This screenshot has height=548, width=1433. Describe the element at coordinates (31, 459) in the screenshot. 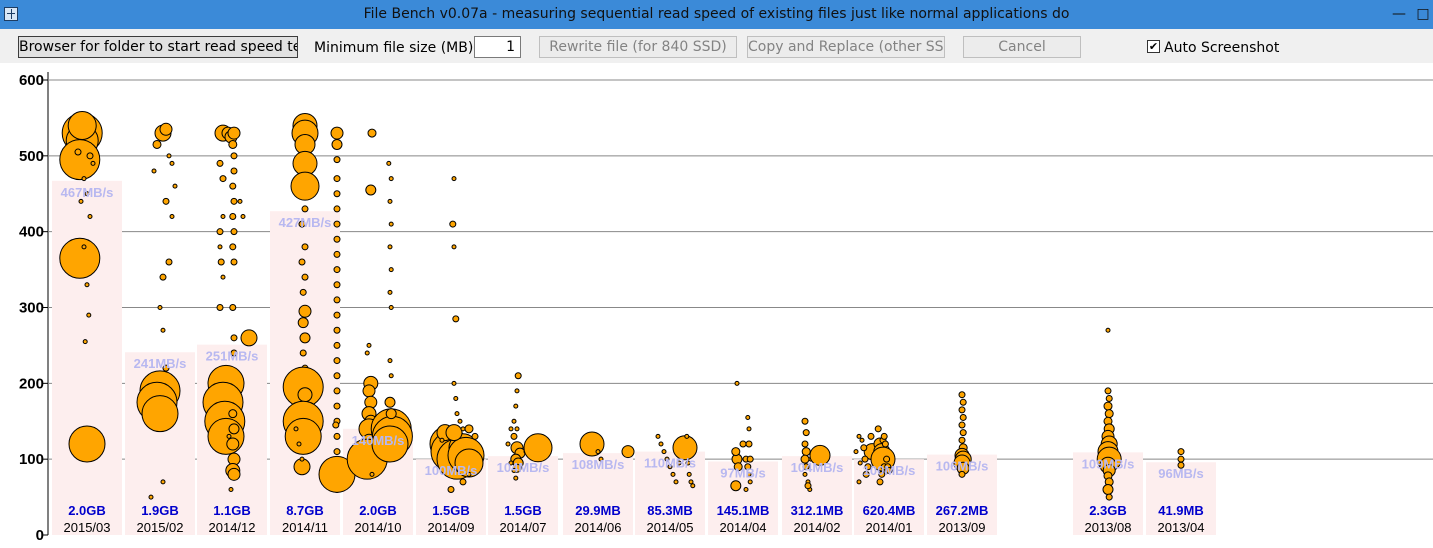

I see `y-tick-label: 100` at that location.